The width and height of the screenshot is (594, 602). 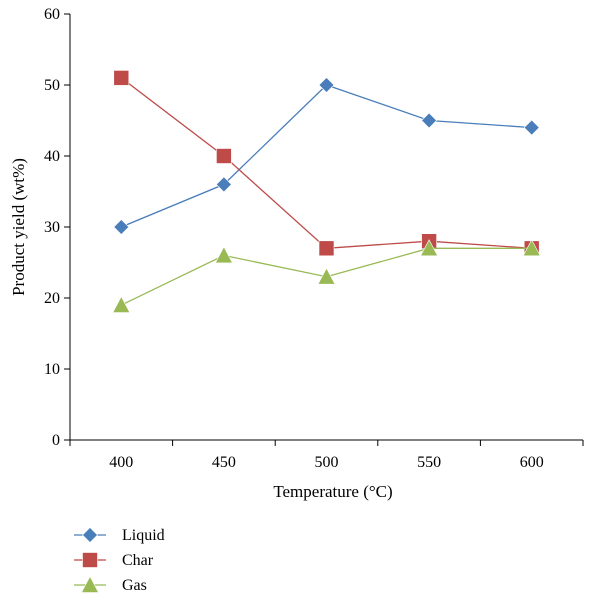 What do you see at coordinates (52, 298) in the screenshot?
I see `y-tick-label: 20` at bounding box center [52, 298].